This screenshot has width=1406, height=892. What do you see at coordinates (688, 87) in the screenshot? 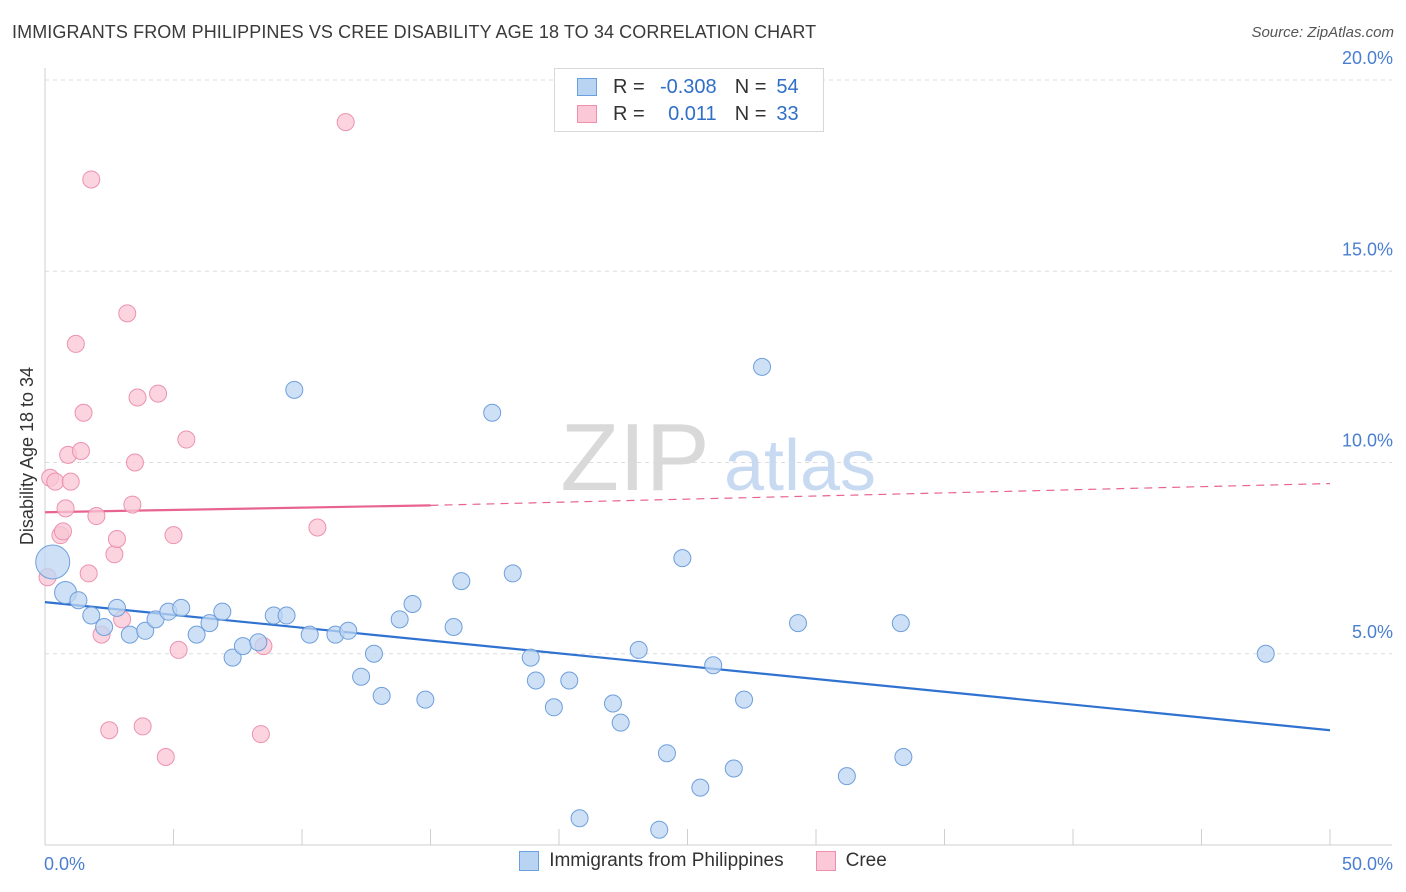
I see `legend-row-philippines: R = -0.308 N = 54` at bounding box center [688, 87].